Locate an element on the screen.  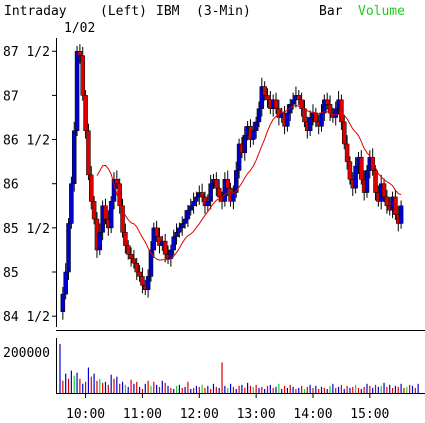
volume-bars is located at coordinates (239, 368).